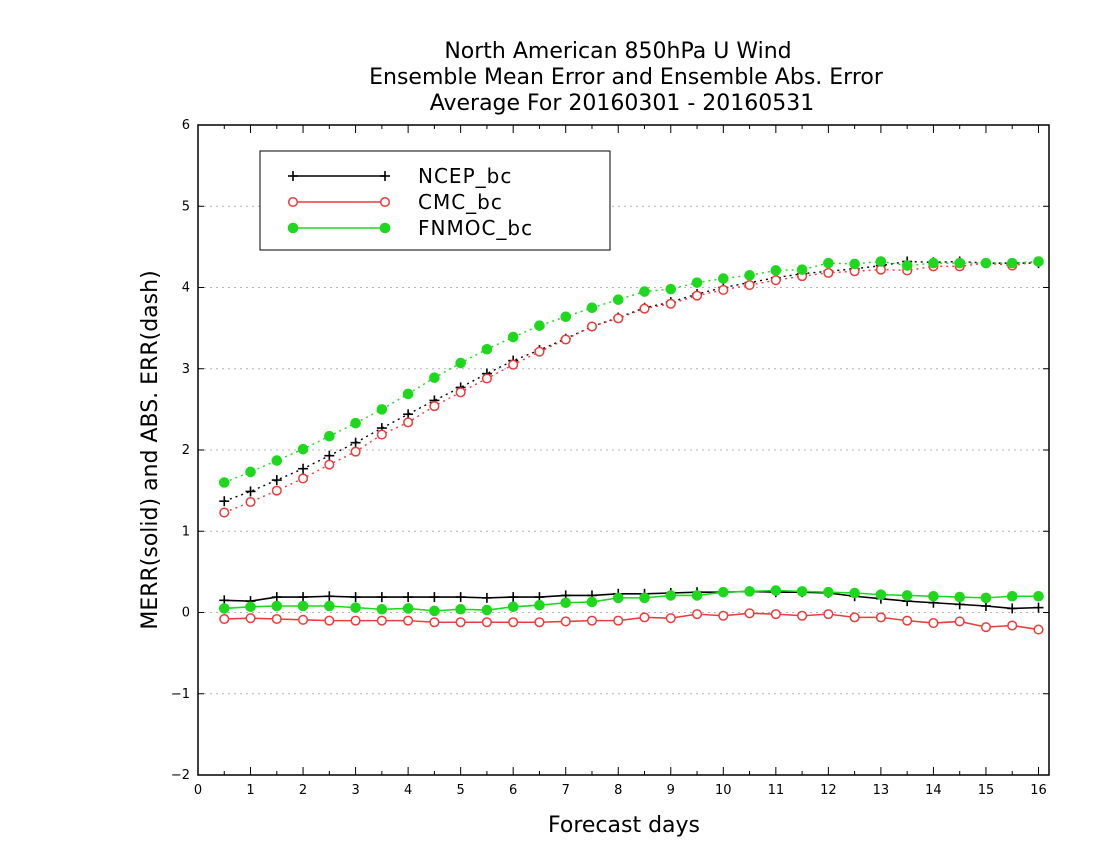  What do you see at coordinates (631, 621) in the screenshot?
I see `merr-line-cmc-bc` at bounding box center [631, 621].